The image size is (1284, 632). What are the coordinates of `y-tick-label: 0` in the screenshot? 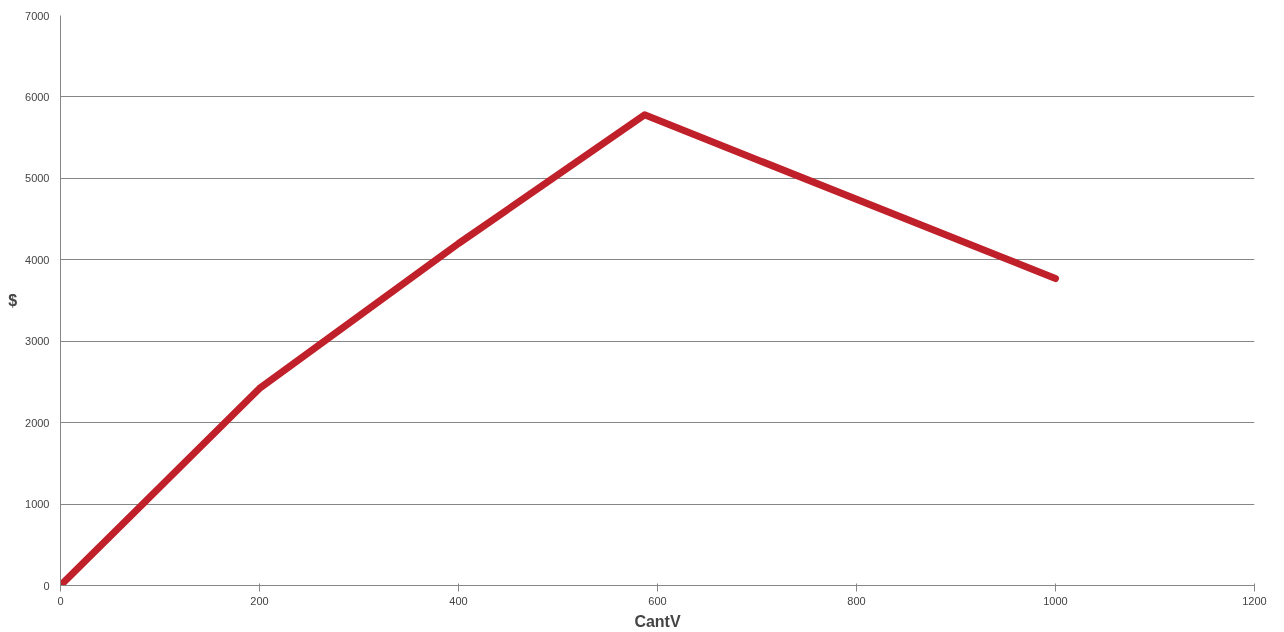 It's located at (46, 585).